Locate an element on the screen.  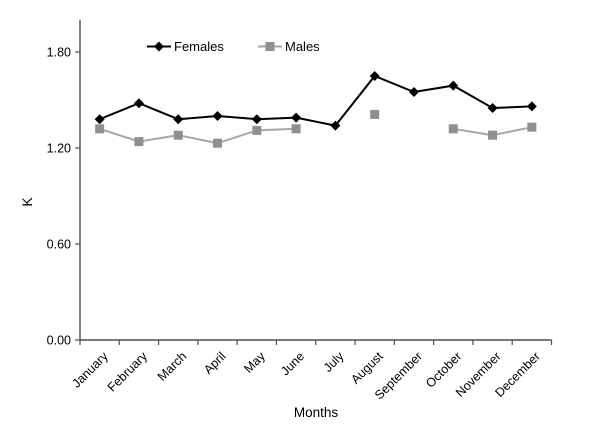
x-axis-tick-label: April is located at coordinates (215, 363).